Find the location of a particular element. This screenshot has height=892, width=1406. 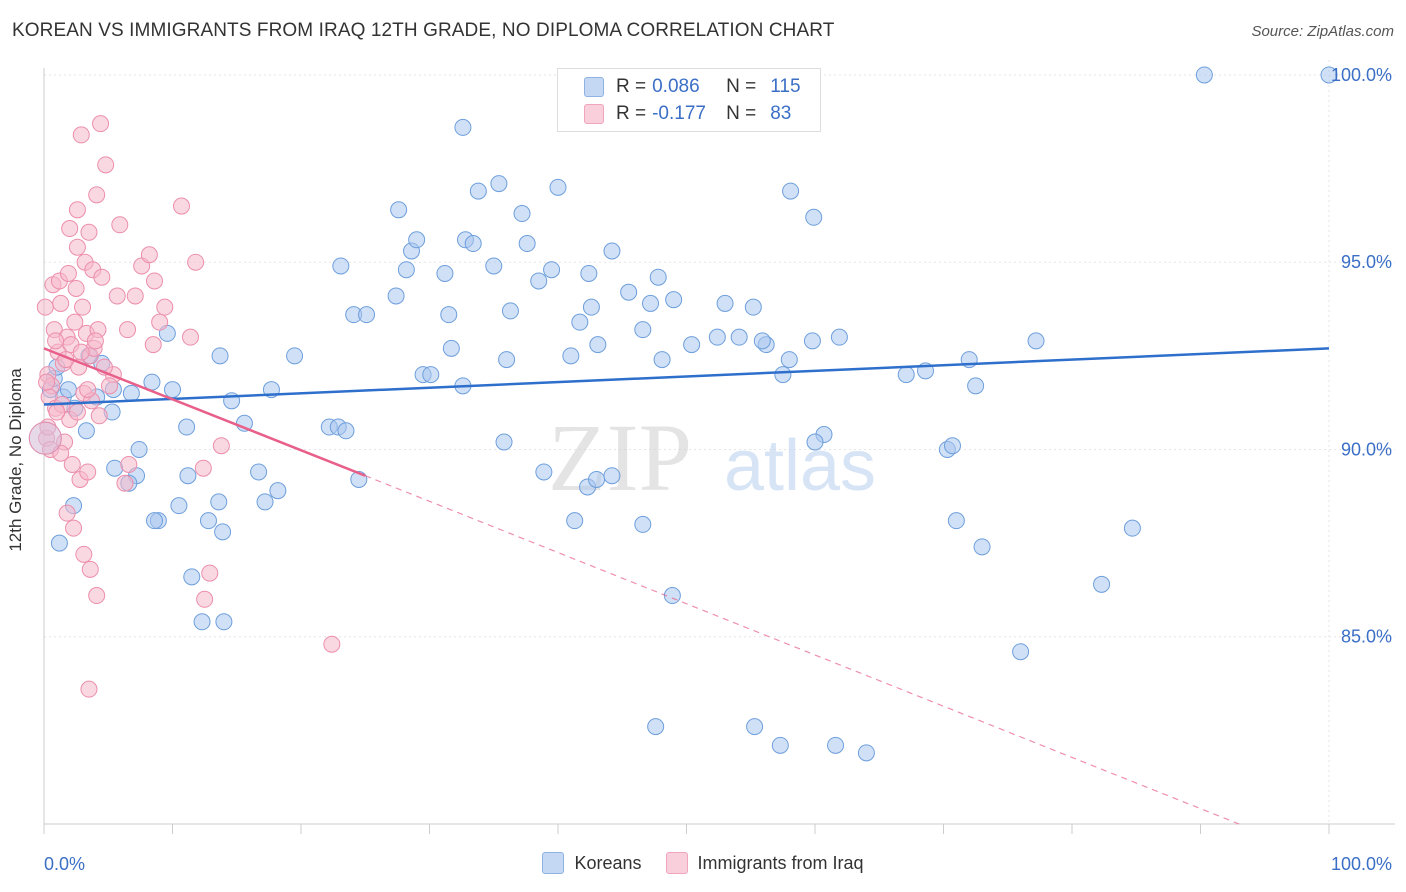

koreans-legend-label: Koreans is located at coordinates (608, 862).